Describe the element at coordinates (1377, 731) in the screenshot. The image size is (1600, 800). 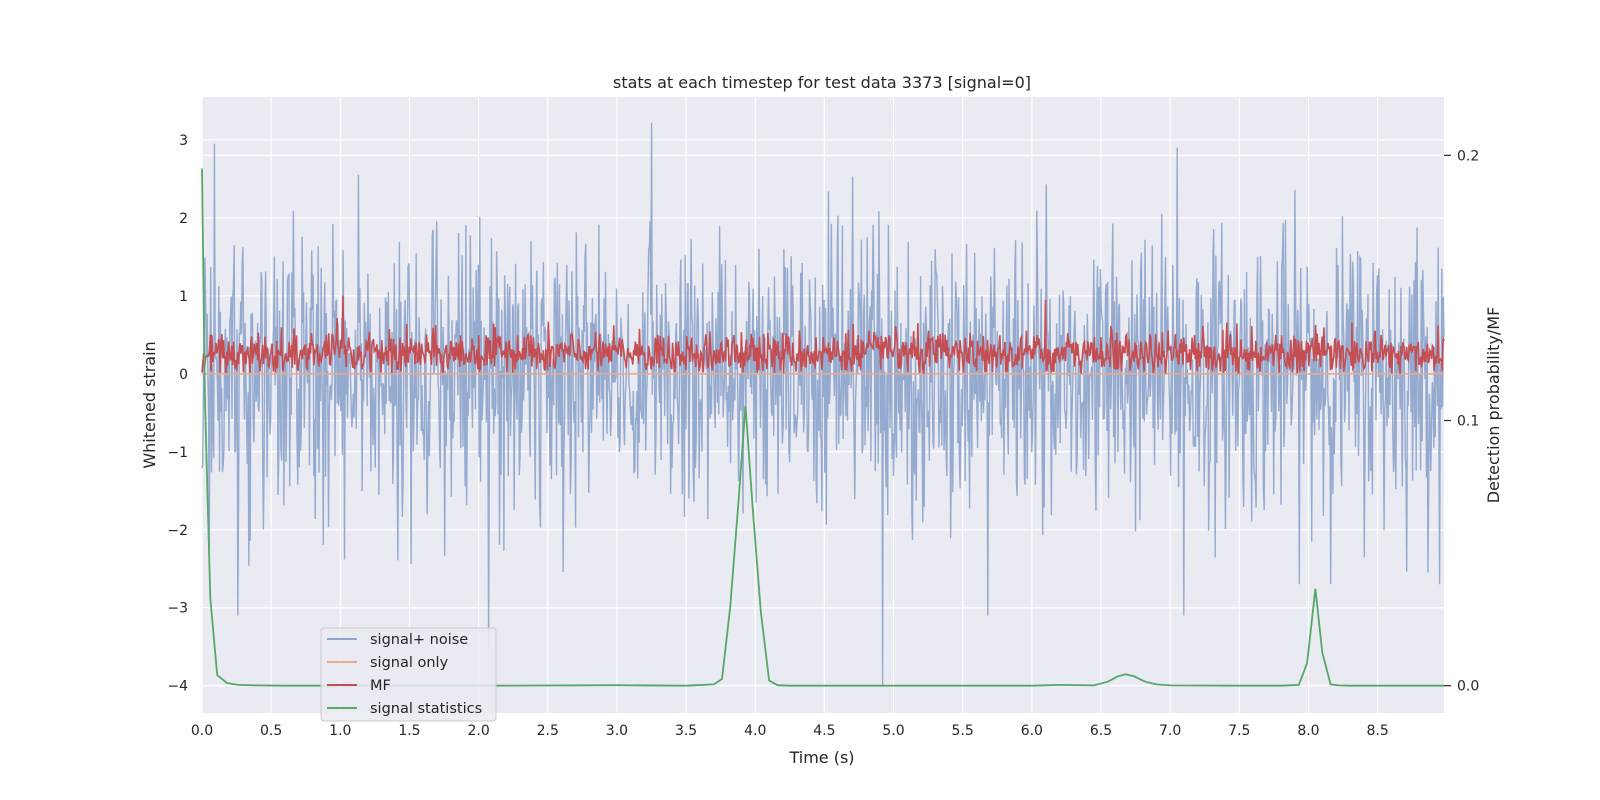
I see `x-tick-label: 8.5` at that location.